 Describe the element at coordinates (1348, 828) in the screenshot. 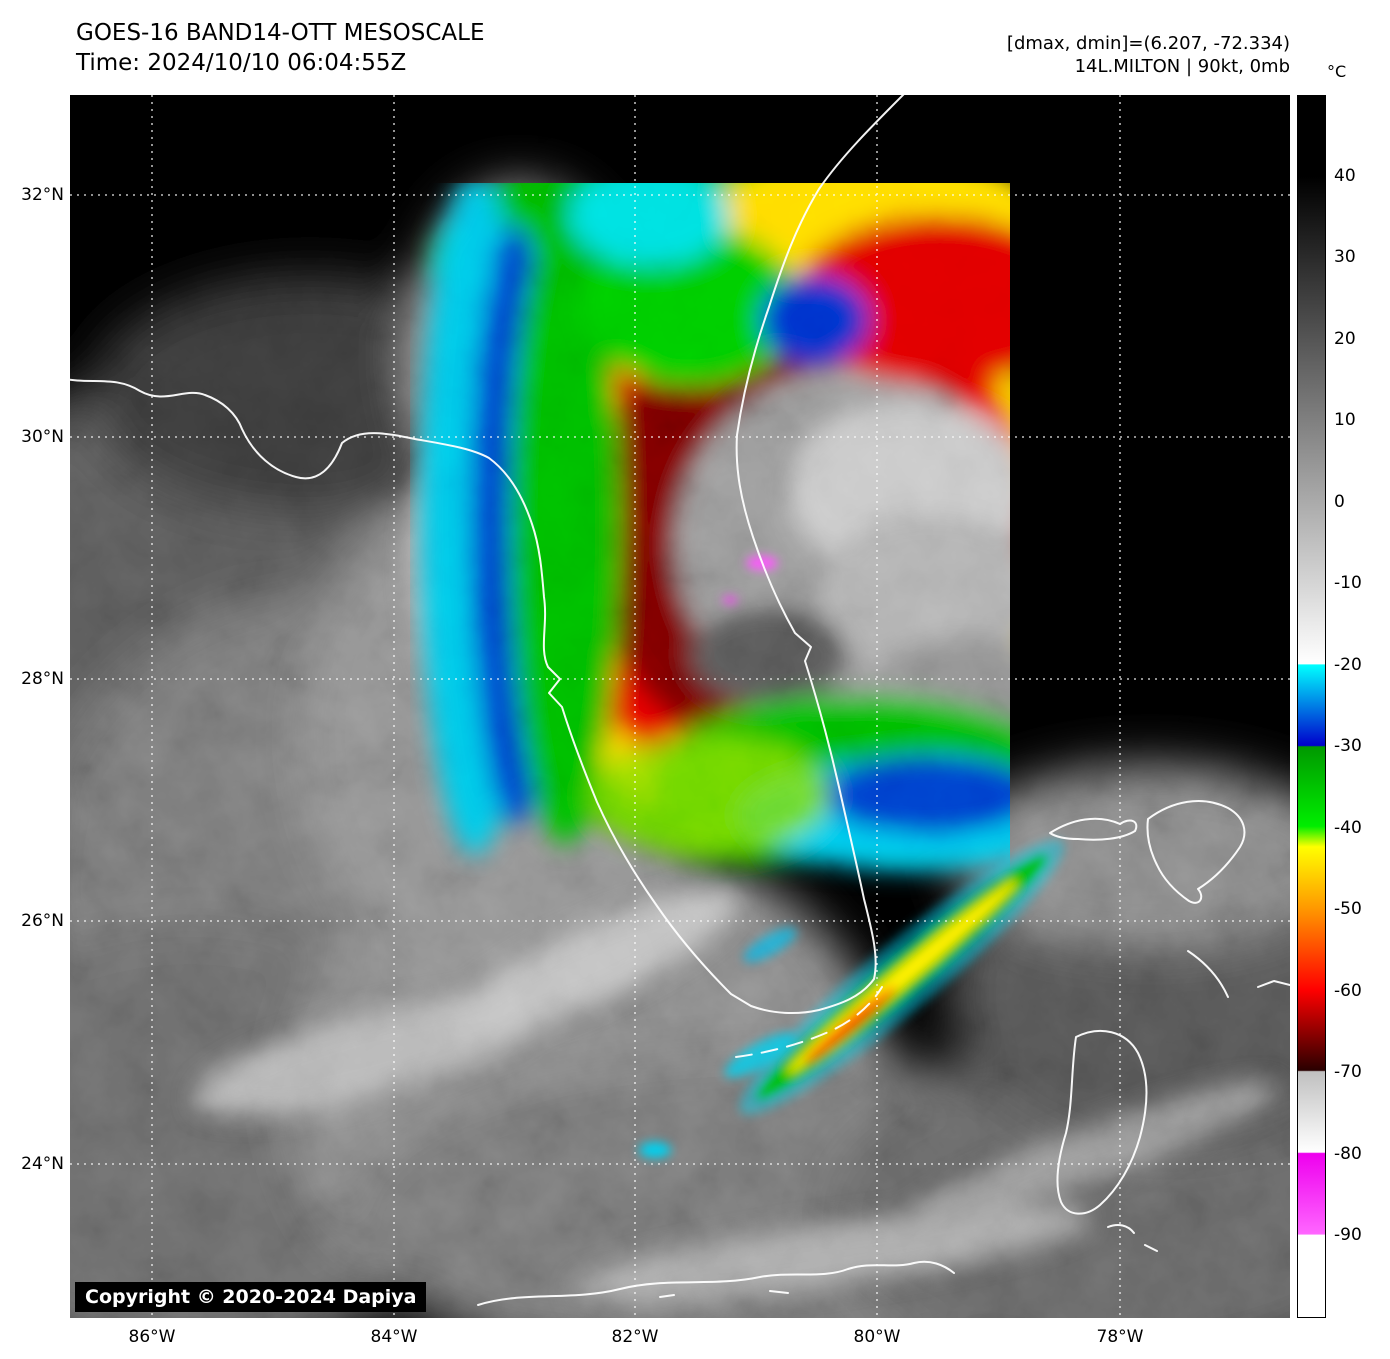

I see `colorbar-tick-m40: -40` at that location.